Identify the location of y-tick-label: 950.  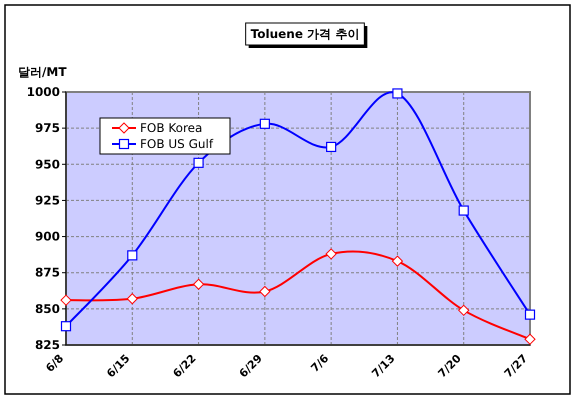
(47, 164).